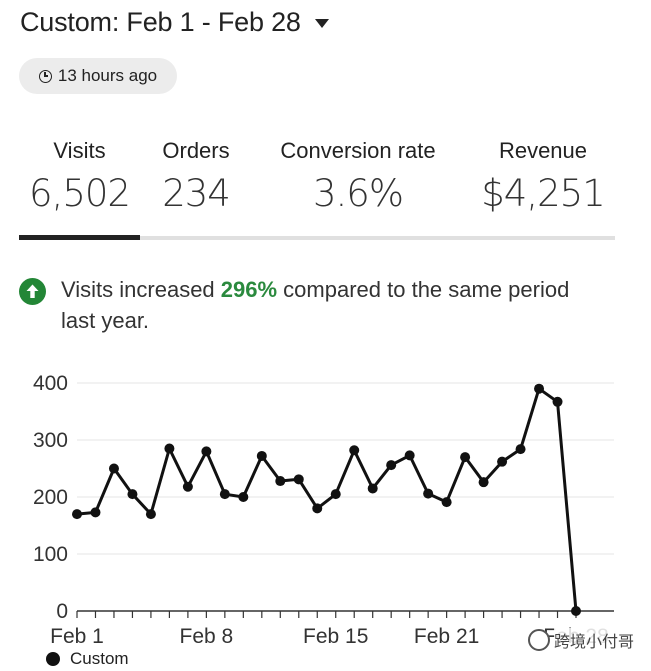 Image resolution: width=651 pixels, height=671 pixels. I want to click on stat-value: 6,502, so click(80, 193).